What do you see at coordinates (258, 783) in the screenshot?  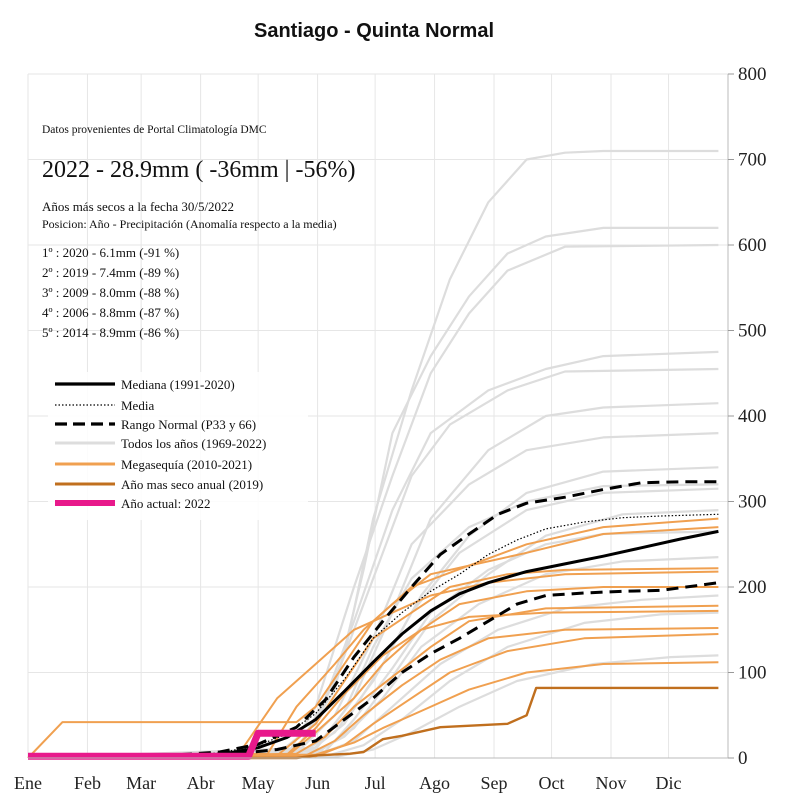 I see `x-tick-label: May` at bounding box center [258, 783].